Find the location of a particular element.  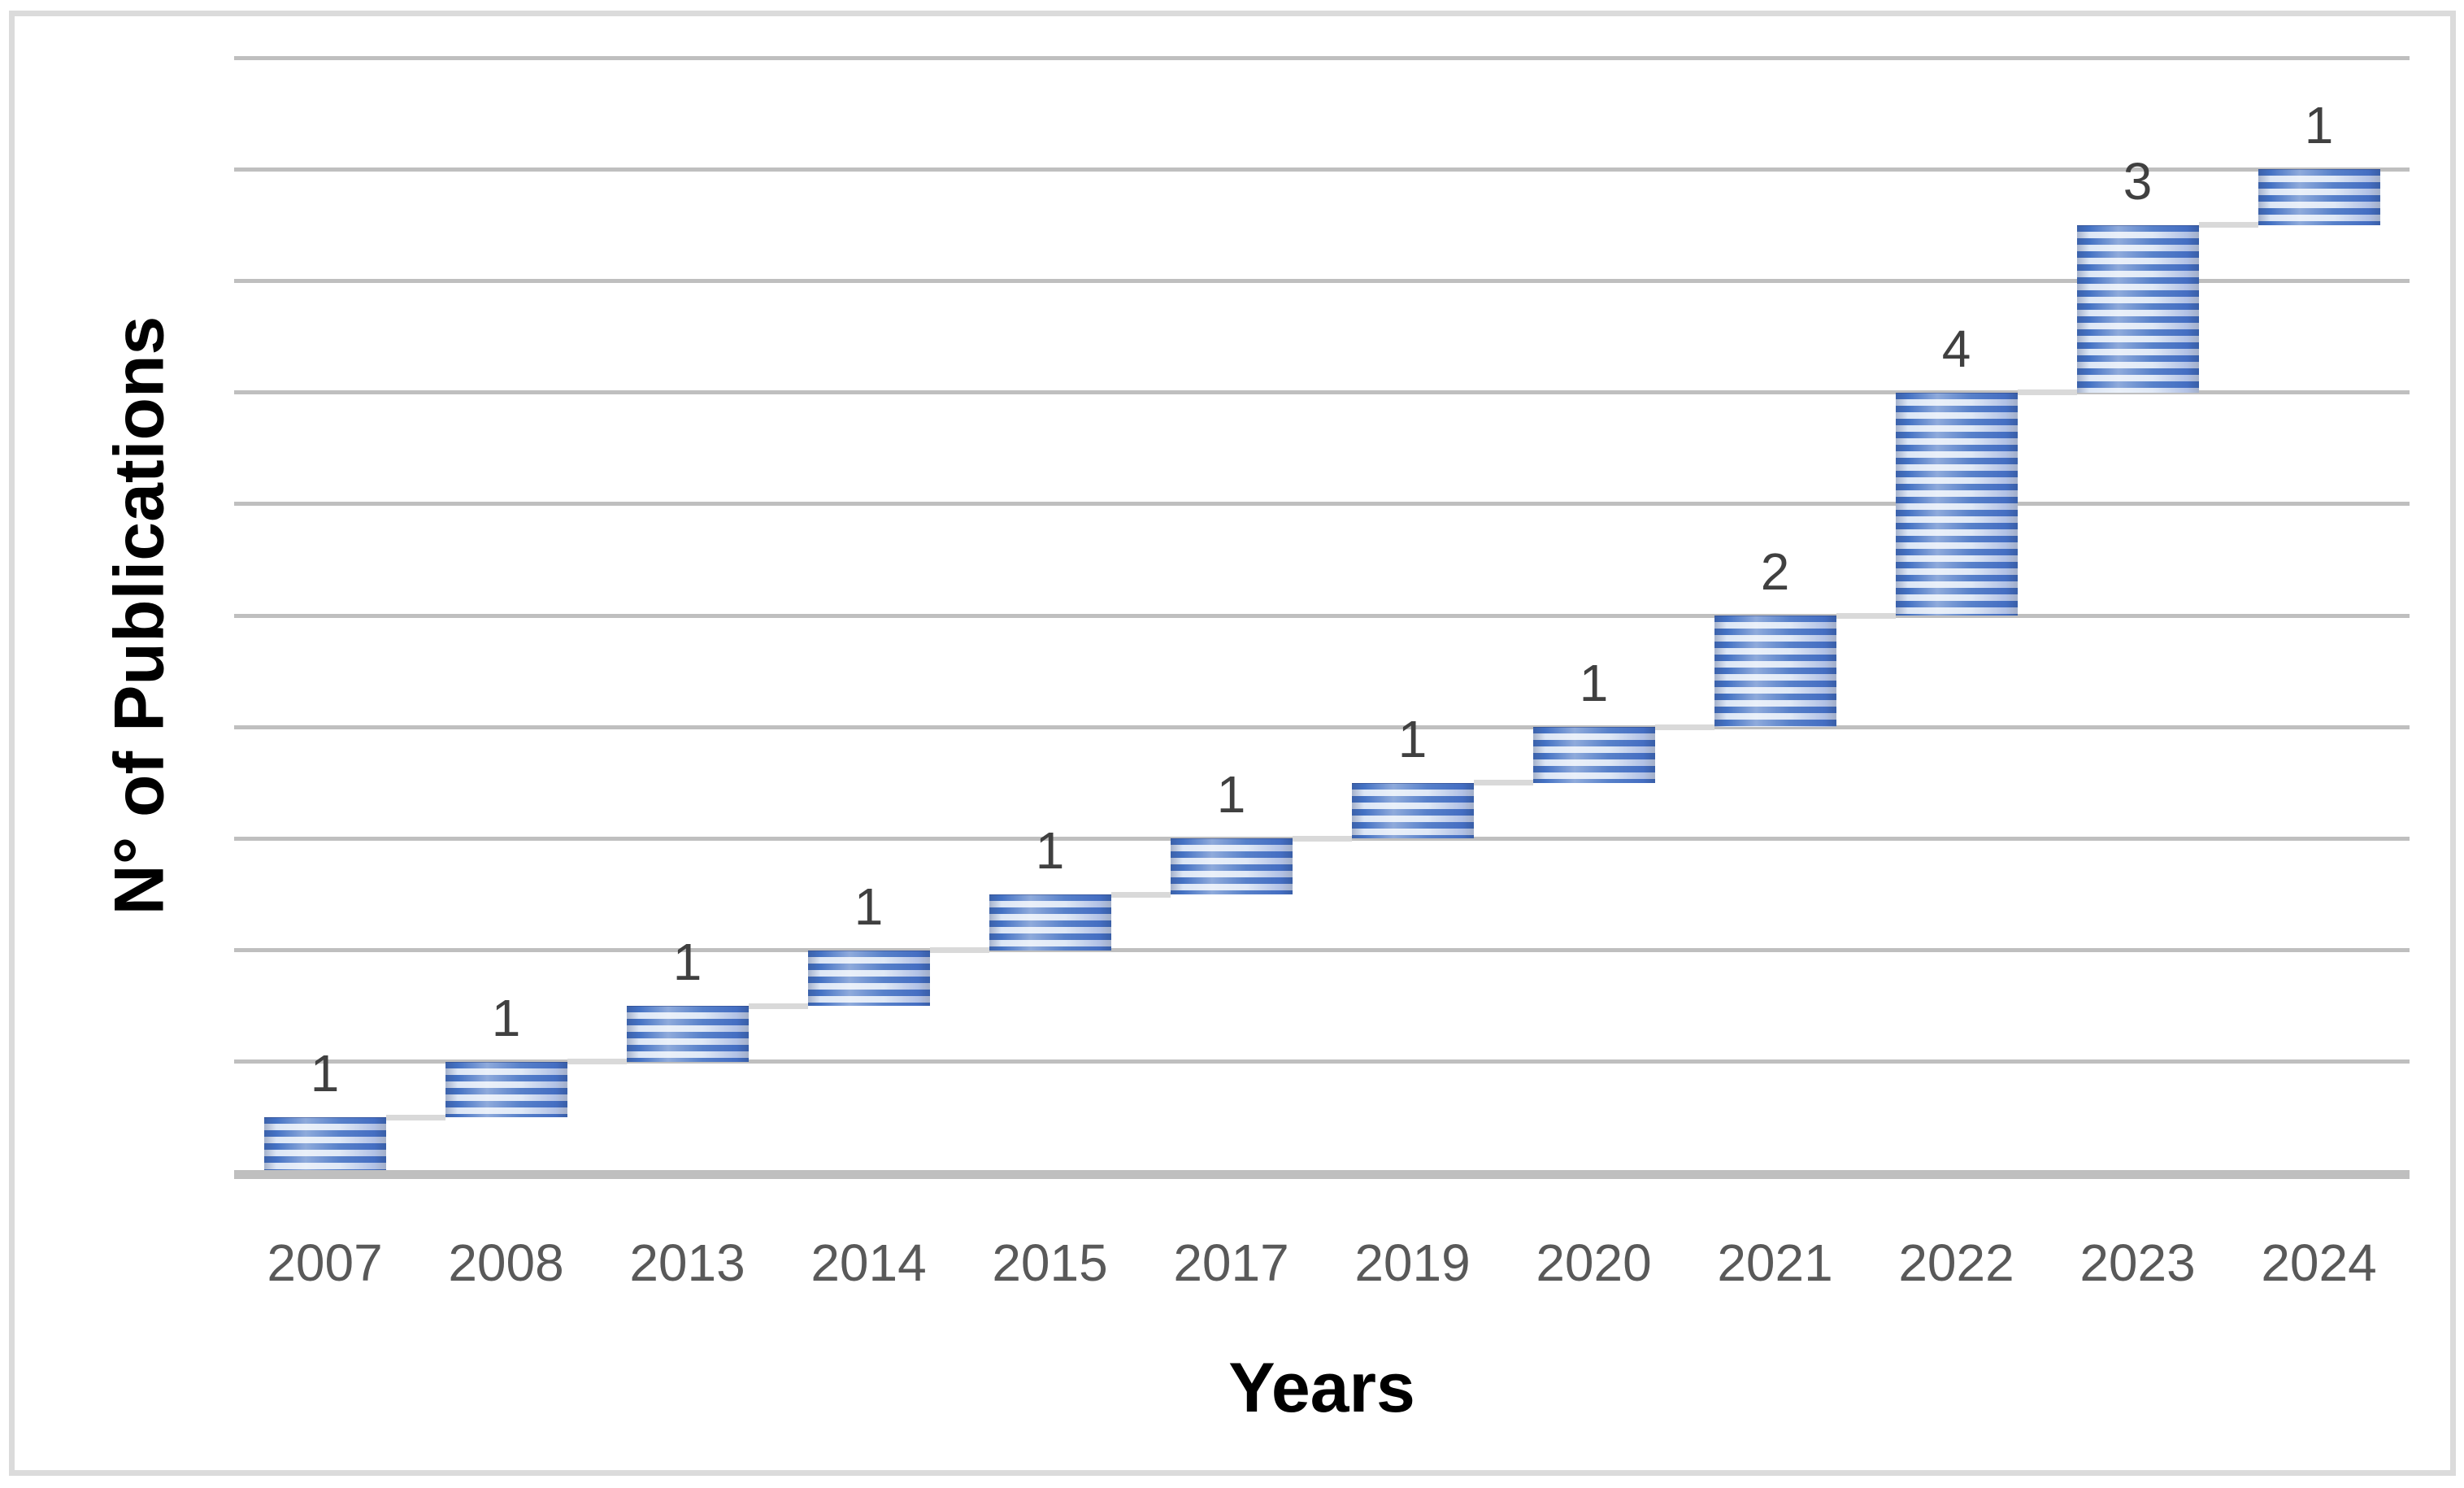

x-axis-line is located at coordinates (1322, 1174).